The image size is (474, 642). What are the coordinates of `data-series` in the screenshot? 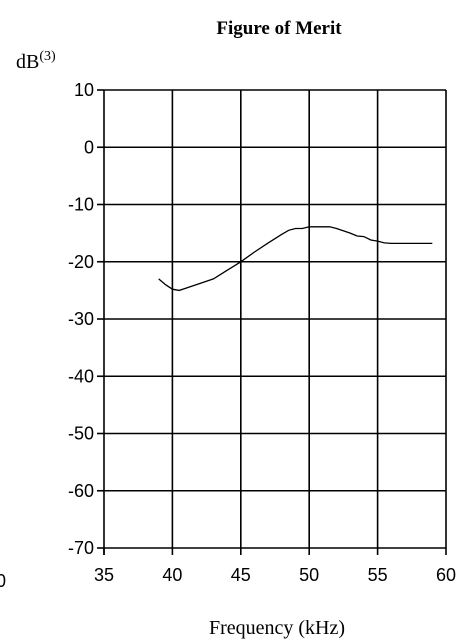 It's located at (295, 259).